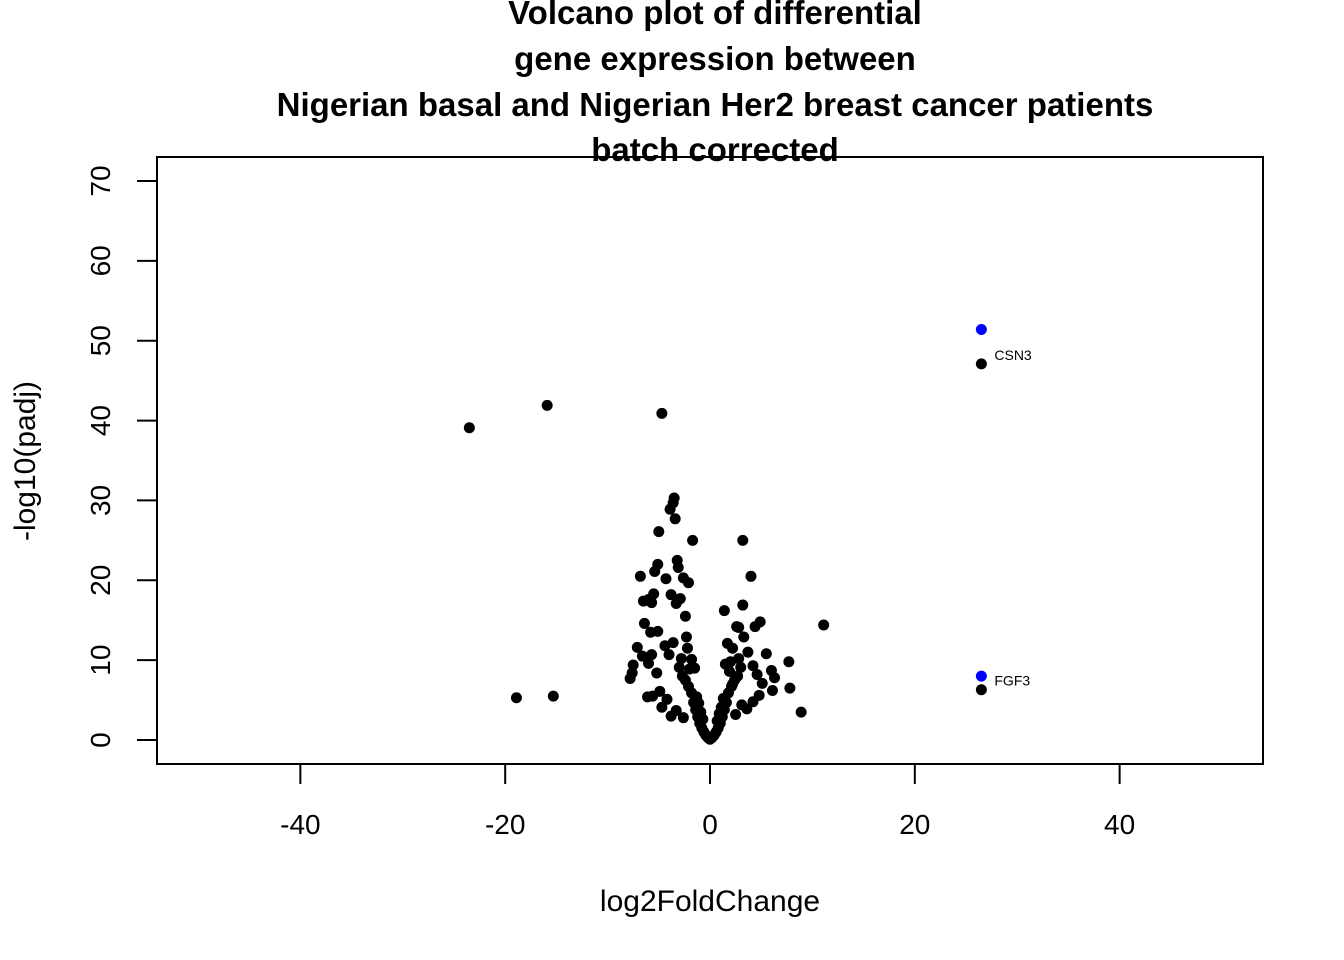  Describe the element at coordinates (100, 260) in the screenshot. I see `y-tick-label: 60` at that location.